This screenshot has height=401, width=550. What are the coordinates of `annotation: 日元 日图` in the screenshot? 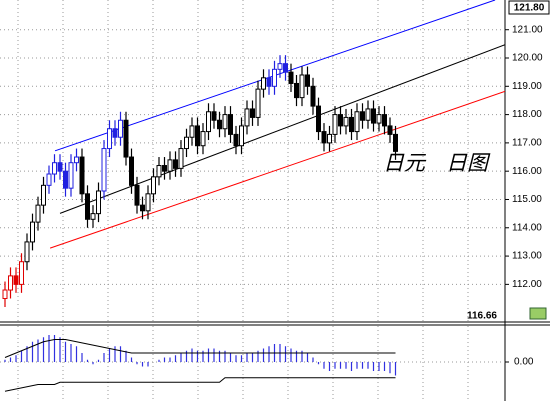 It's located at (437, 163).